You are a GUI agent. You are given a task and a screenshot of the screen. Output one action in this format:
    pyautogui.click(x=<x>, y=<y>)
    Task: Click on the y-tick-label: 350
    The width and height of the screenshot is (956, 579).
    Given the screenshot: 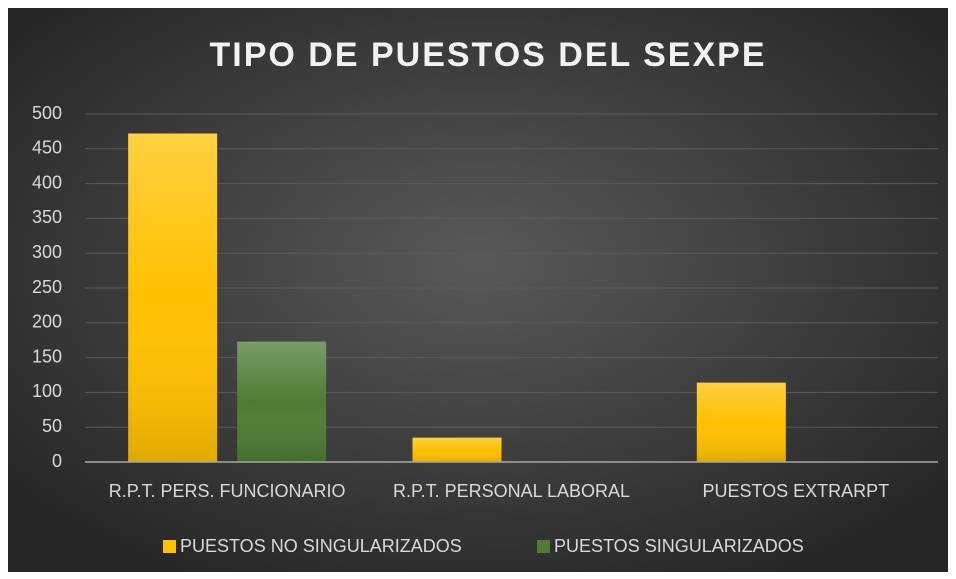 What is the action you would take?
    pyautogui.click(x=47, y=217)
    